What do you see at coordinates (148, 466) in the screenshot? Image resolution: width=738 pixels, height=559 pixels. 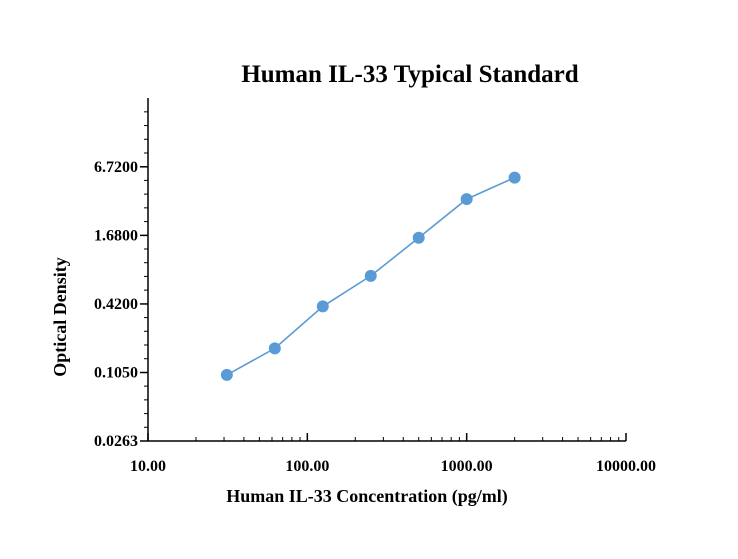 I see `x-tick-label: 10.00` at bounding box center [148, 466].